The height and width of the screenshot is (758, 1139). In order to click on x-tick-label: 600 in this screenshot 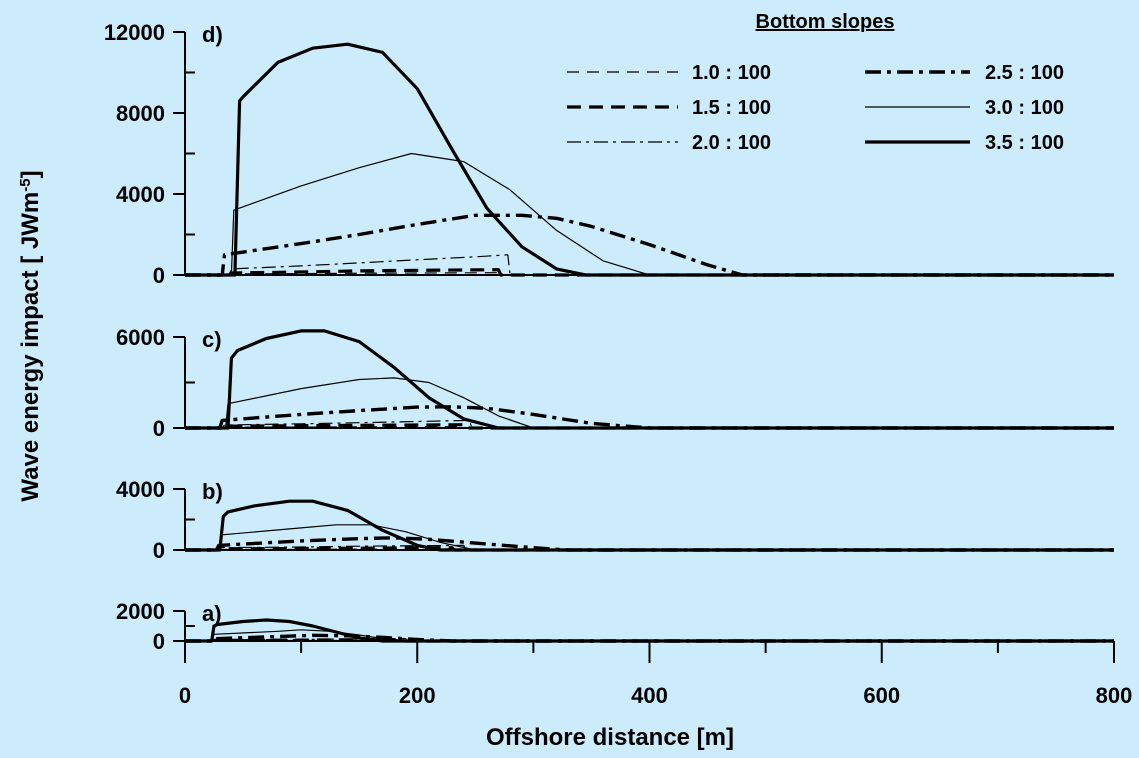, I will do `click(881, 695)`.